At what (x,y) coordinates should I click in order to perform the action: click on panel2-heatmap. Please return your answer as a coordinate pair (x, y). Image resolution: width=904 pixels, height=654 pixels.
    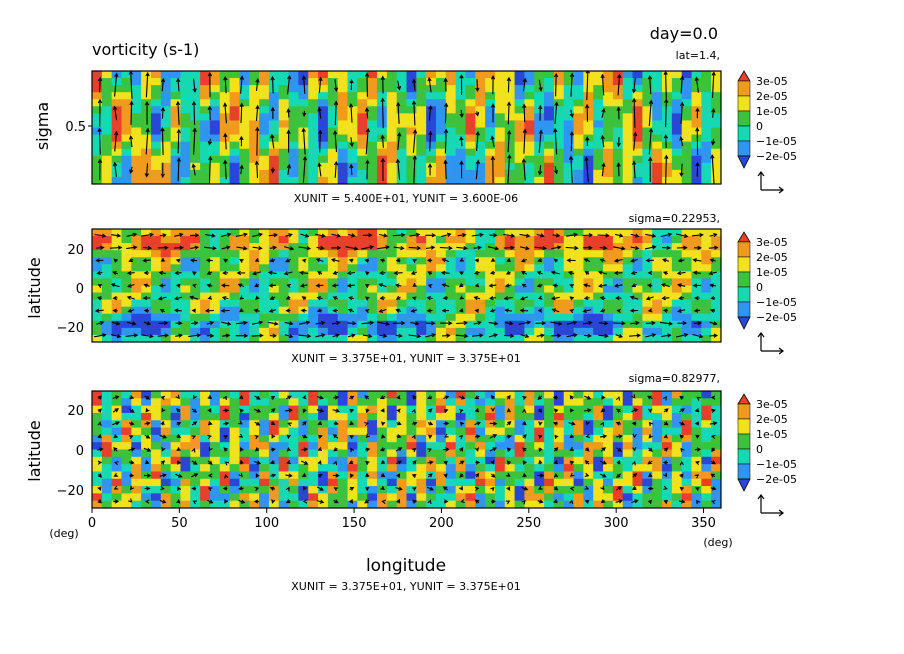
    Looking at the image, I should click on (406, 285).